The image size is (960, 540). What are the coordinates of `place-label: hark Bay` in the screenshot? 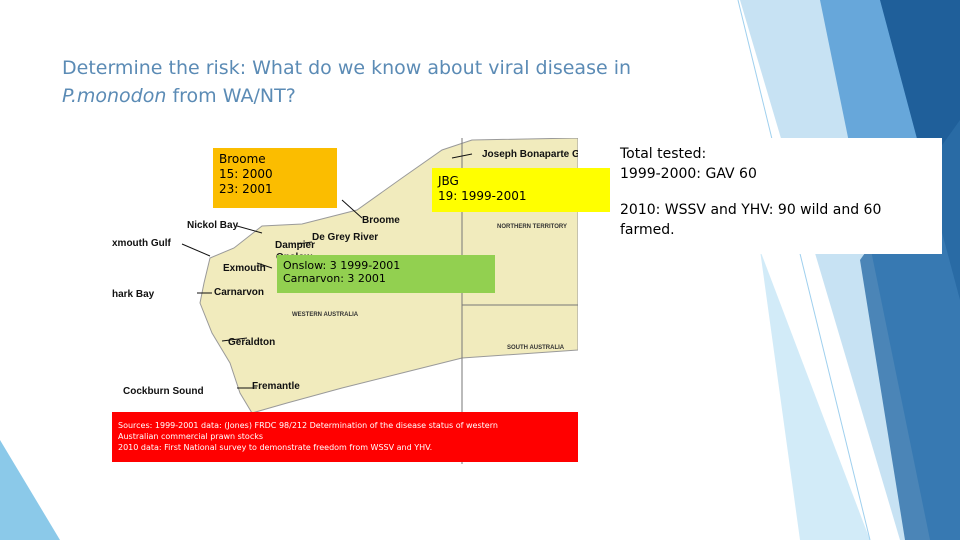 It's located at (133, 294).